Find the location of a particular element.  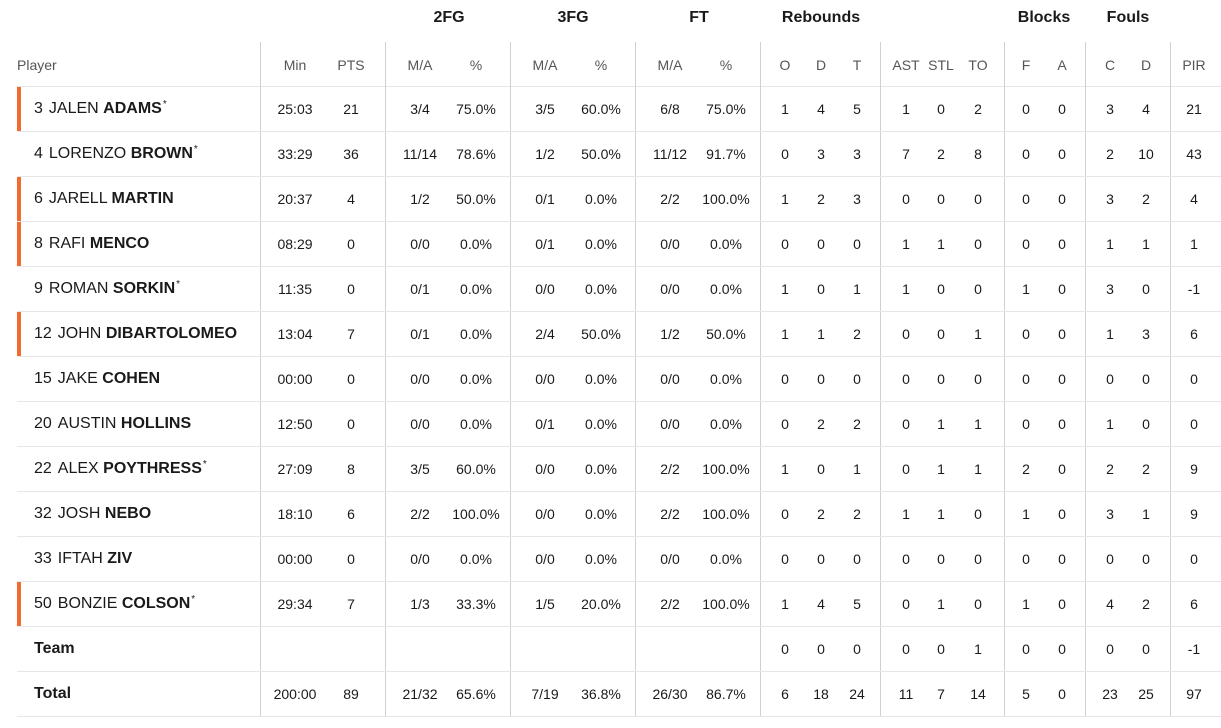

cell-to: 2 is located at coordinates (978, 109).